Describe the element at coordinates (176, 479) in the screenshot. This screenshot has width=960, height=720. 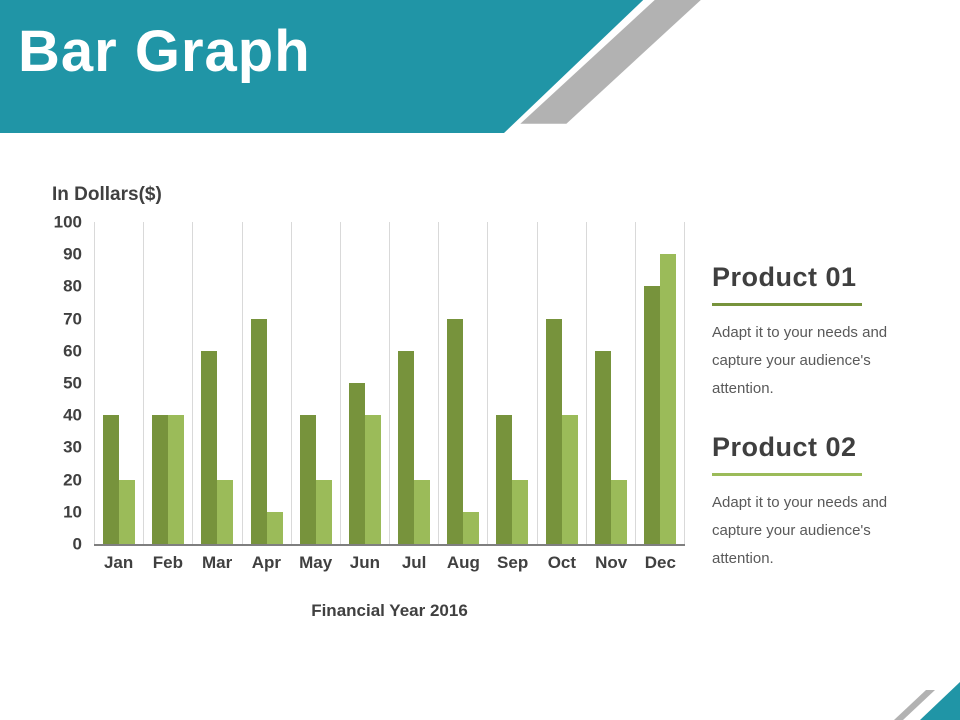
I see `bar-product-02-feb` at that location.